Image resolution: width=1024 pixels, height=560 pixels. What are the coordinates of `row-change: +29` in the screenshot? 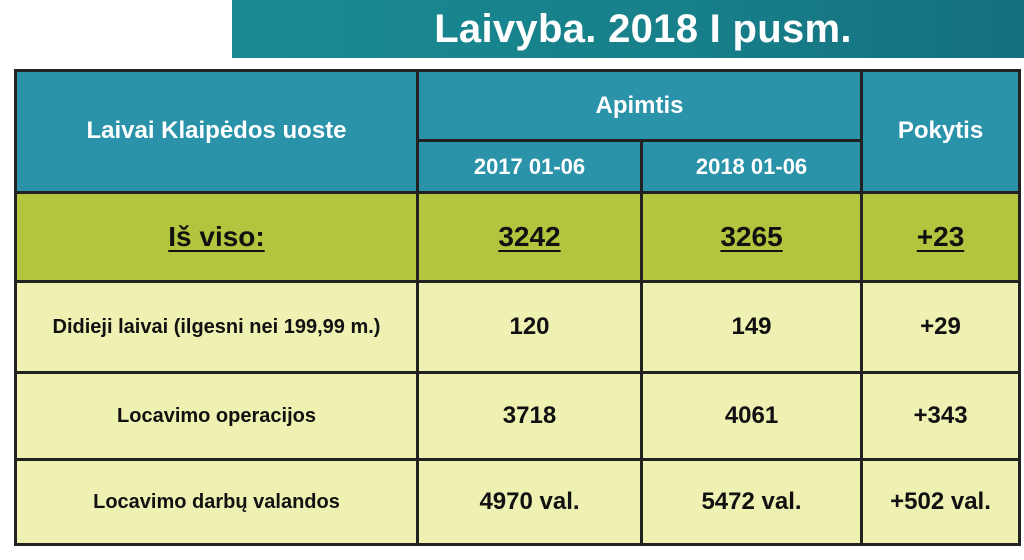 It's located at (941, 327).